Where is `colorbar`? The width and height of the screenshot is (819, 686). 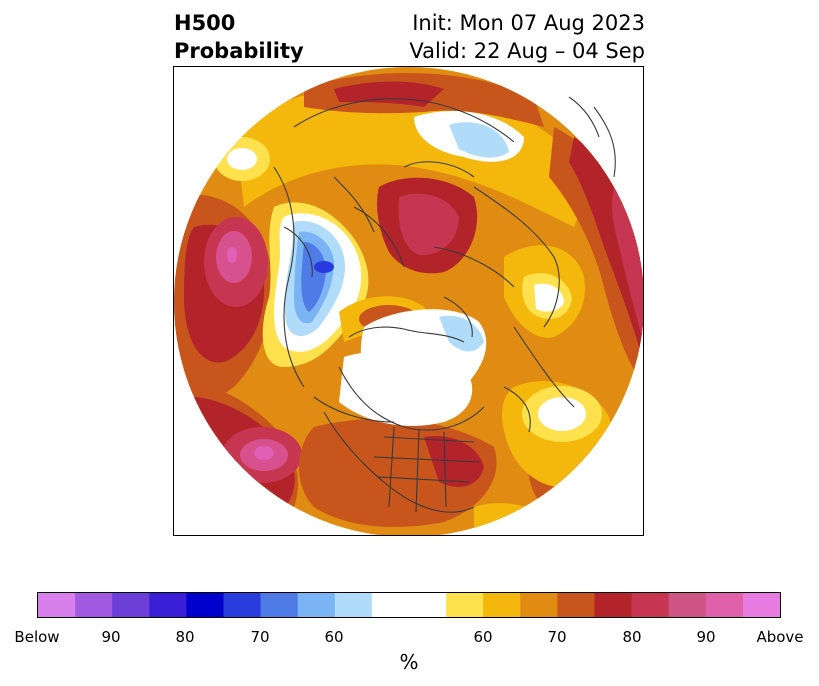 colorbar is located at coordinates (409, 605).